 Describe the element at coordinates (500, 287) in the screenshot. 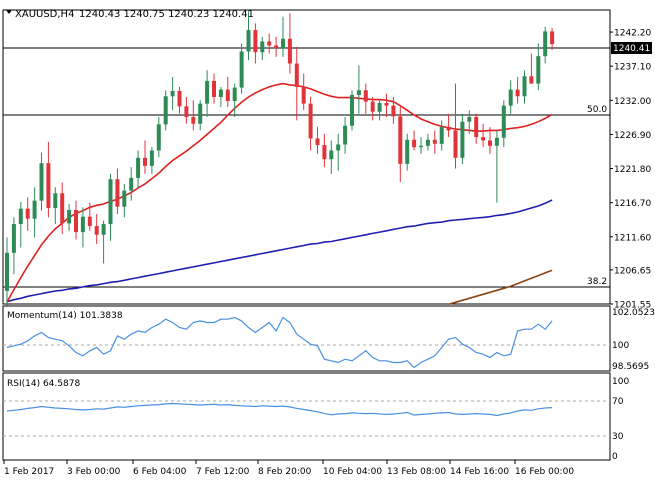

I see `sma-slow-line` at that location.